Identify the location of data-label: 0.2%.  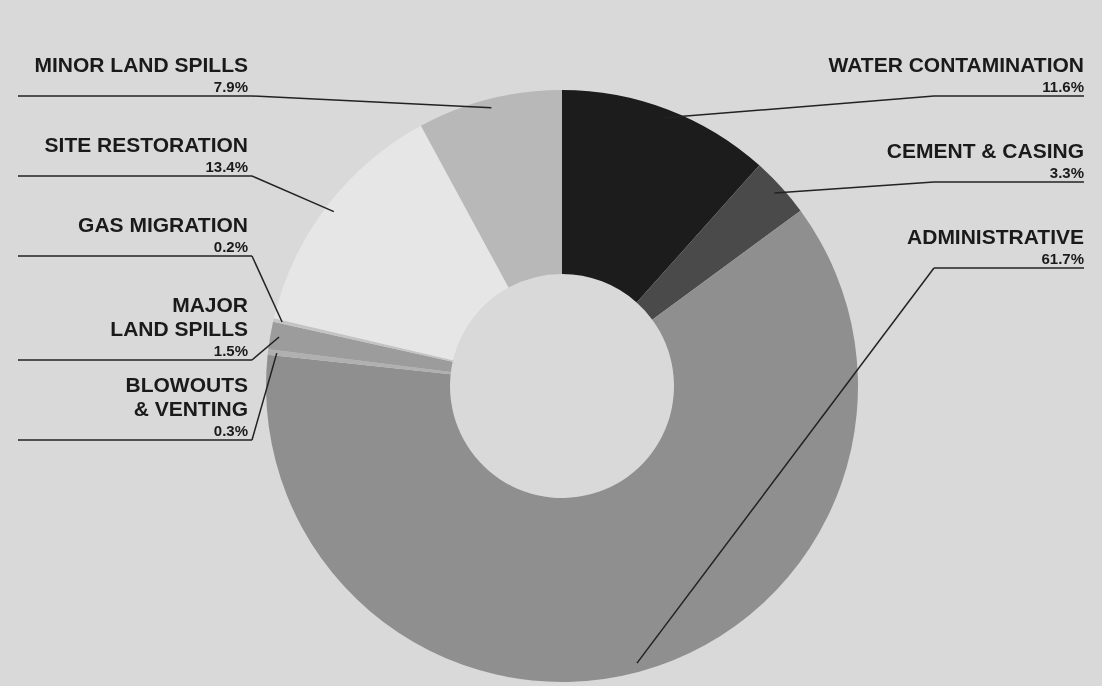
(230, 246).